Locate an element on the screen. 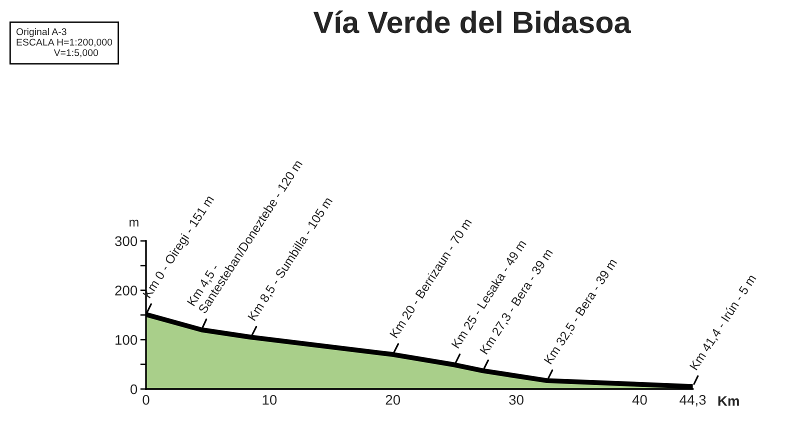  x-axis-title: Km is located at coordinates (728, 401).